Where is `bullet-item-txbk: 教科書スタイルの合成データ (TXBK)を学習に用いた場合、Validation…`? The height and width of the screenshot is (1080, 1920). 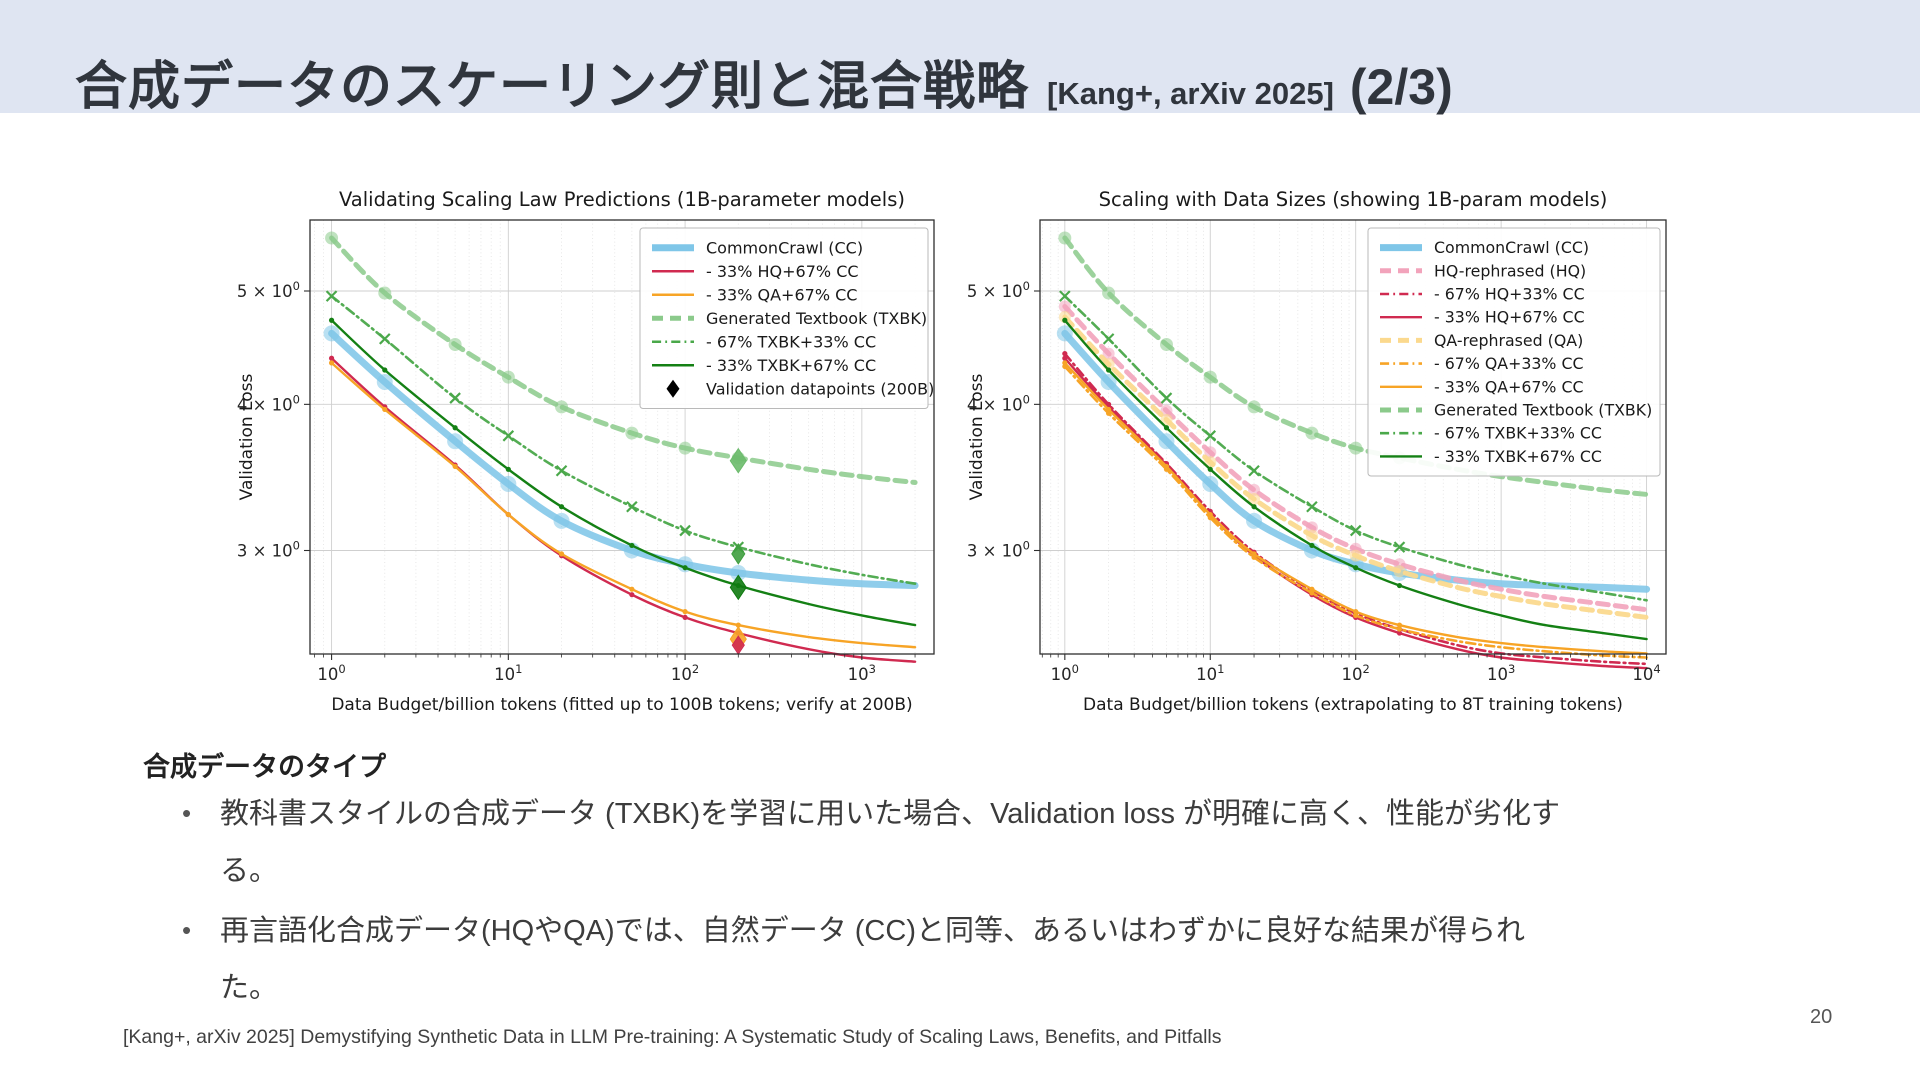
bullet-item-txbk: 教科書スタイルの合成データ (TXBK)を学習に用いた場合、Validation… is located at coordinates (878, 842).